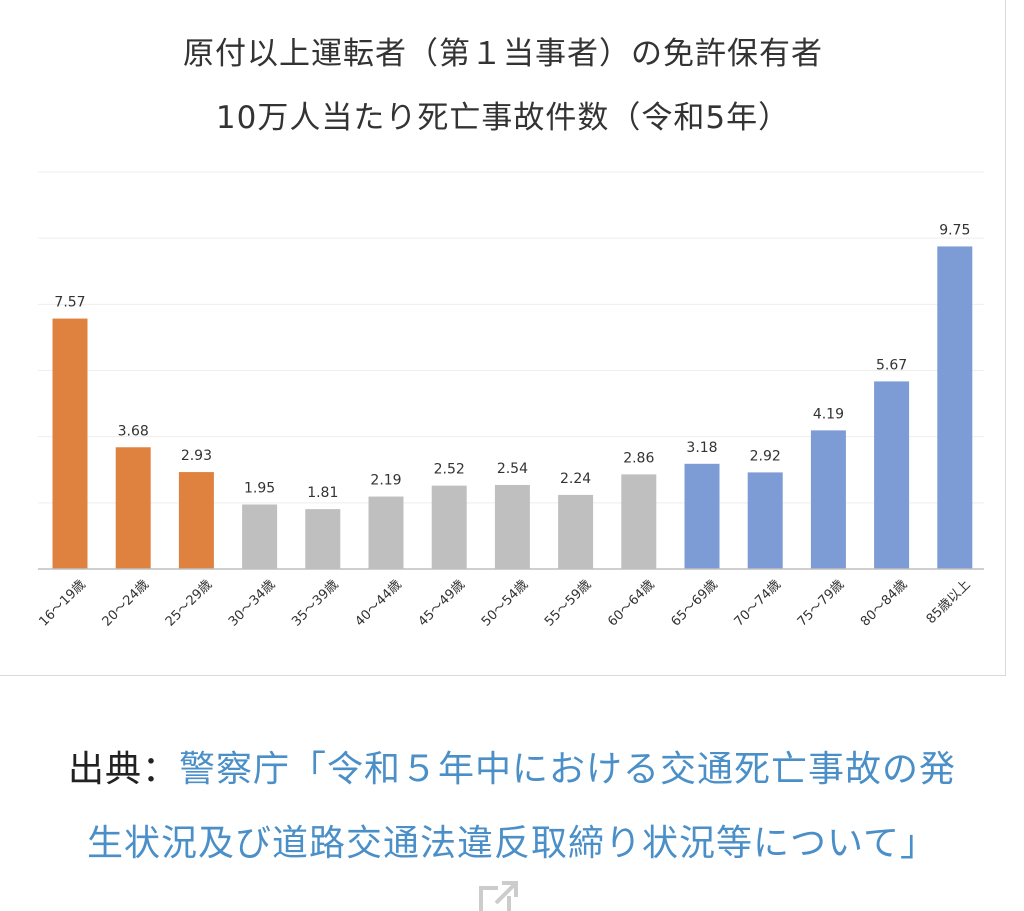 Image resolution: width=1024 pixels, height=911 pixels. Describe the element at coordinates (954, 230) in the screenshot. I see `data-label-14: 9.75` at that location.